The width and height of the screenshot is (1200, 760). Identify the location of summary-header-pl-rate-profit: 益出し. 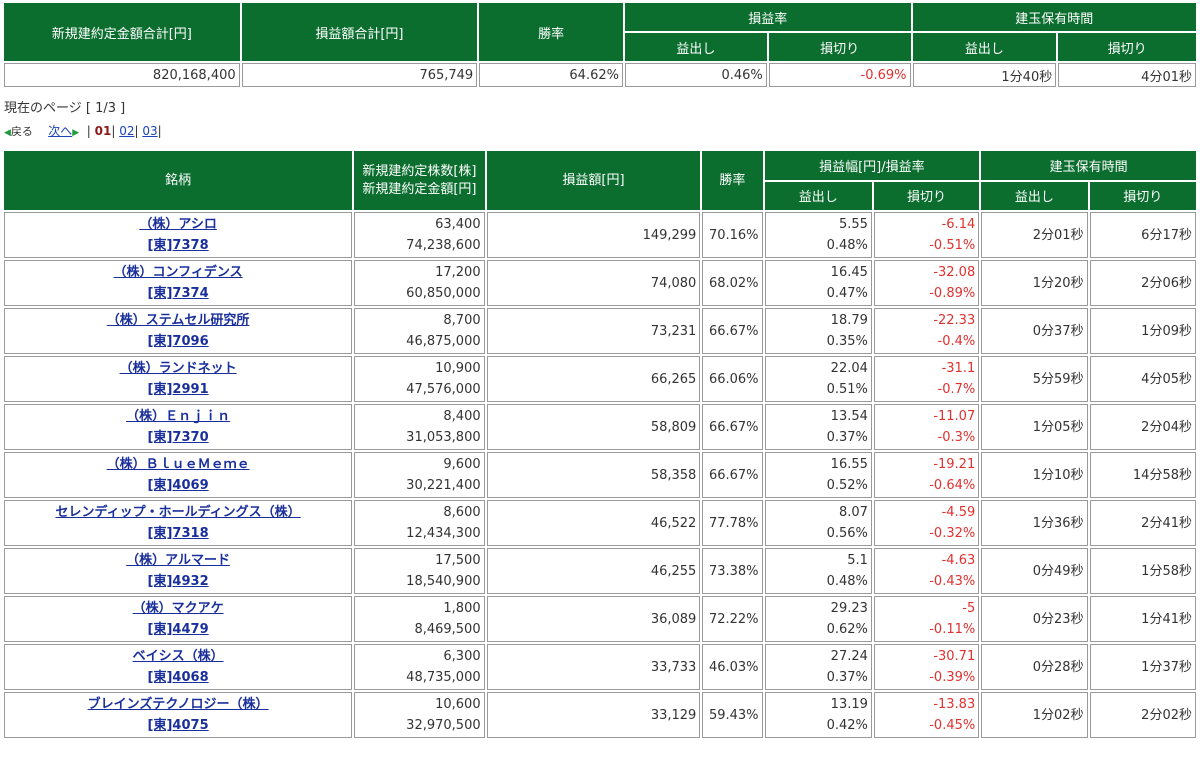
(695, 47).